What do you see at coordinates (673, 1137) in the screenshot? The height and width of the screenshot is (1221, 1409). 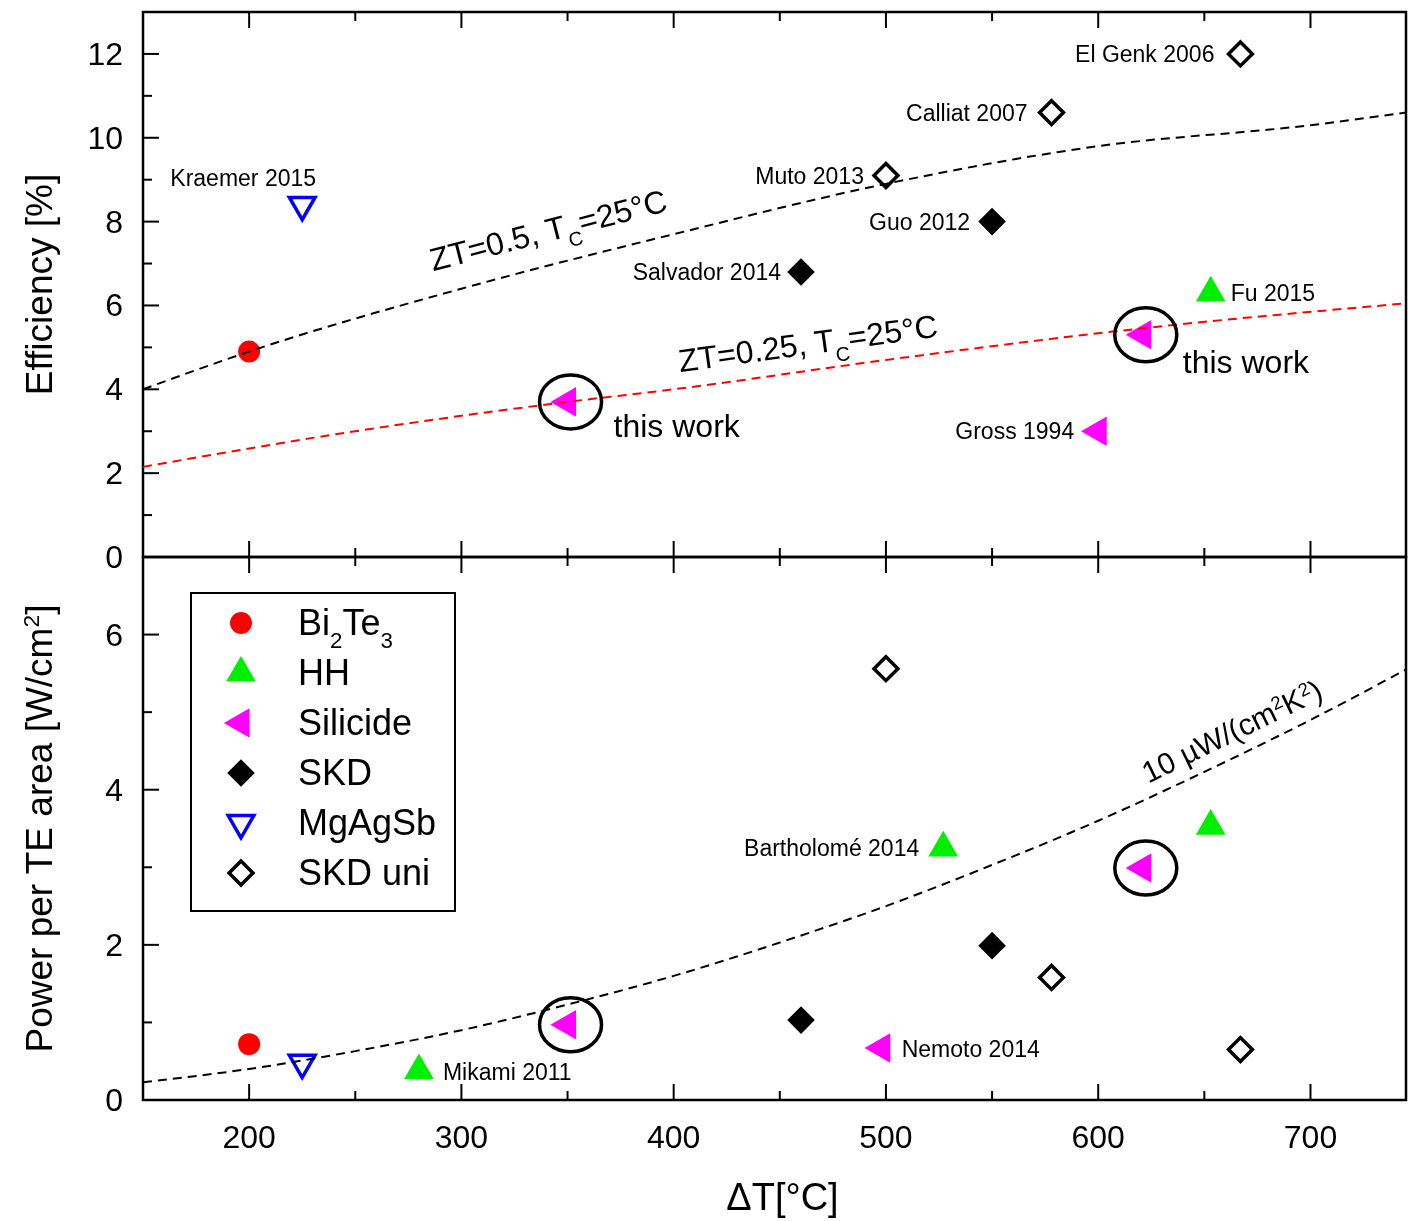 I see `x-tick-label: 400` at bounding box center [673, 1137].